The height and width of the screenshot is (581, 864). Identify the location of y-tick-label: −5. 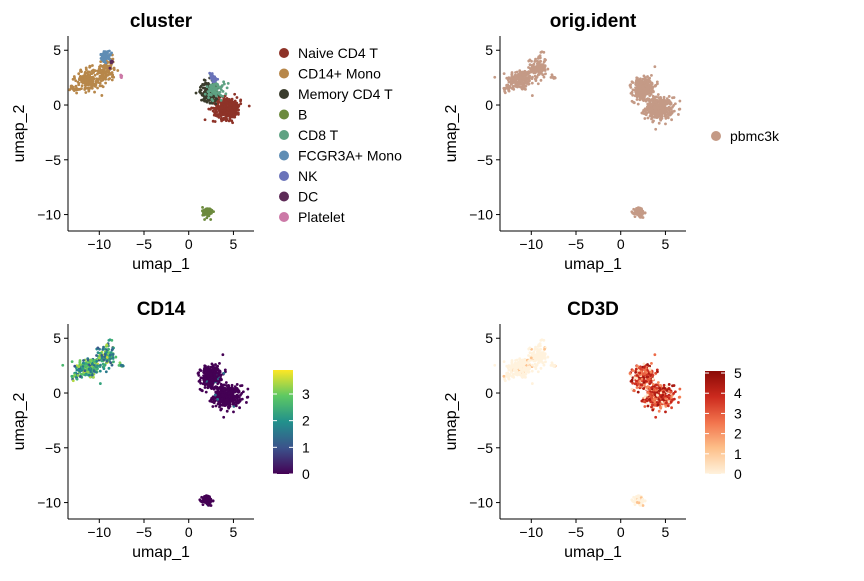
(485, 160).